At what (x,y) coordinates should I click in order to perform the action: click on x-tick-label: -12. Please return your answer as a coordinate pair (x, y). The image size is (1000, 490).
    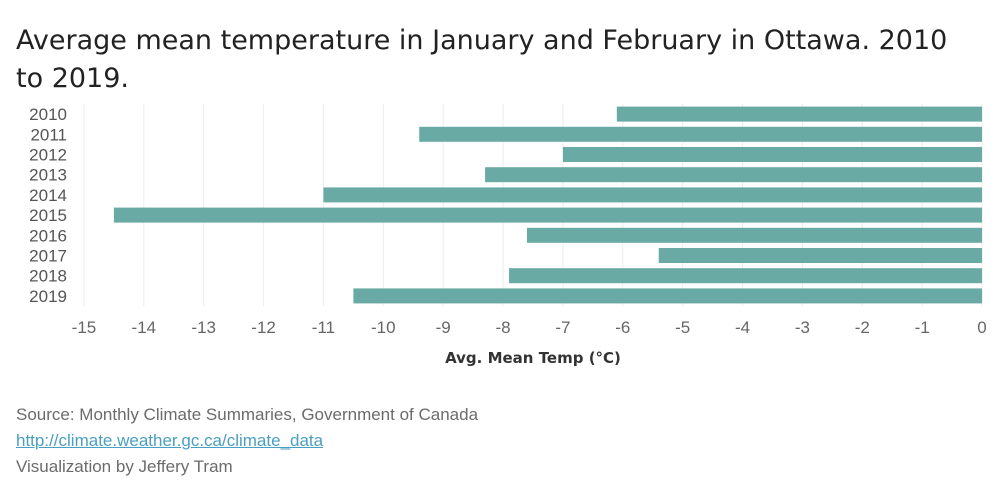
    Looking at the image, I should click on (263, 327).